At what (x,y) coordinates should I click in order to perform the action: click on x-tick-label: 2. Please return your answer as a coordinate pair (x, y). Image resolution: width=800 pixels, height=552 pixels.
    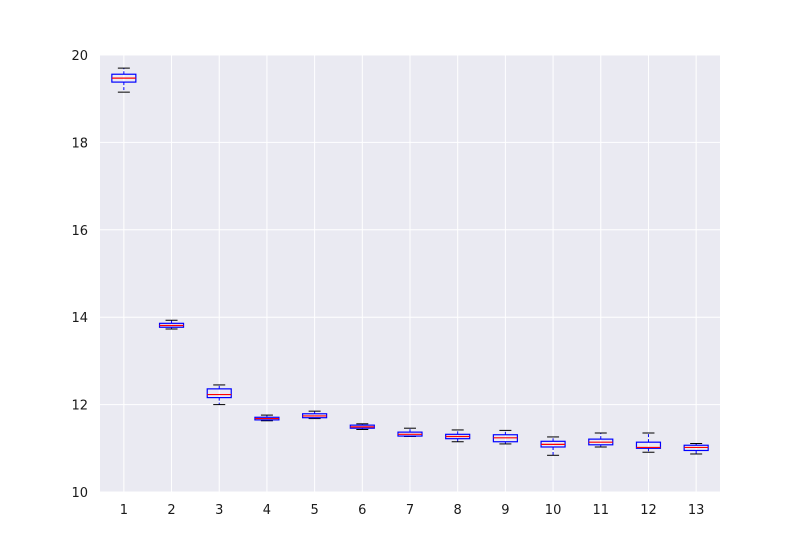
    Looking at the image, I should click on (171, 510).